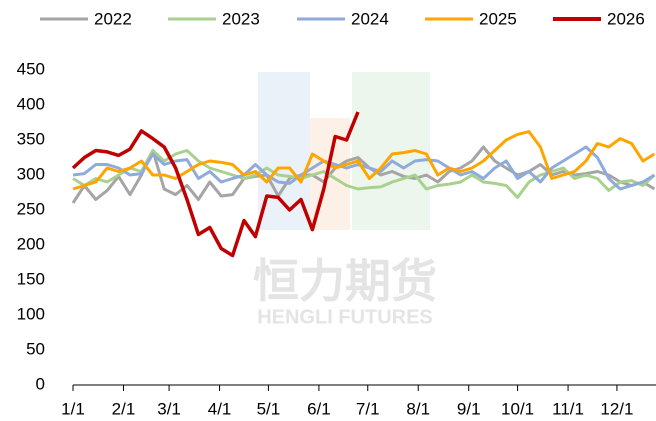  What do you see at coordinates (31, 208) in the screenshot?
I see `y-tick-label: 250` at bounding box center [31, 208].